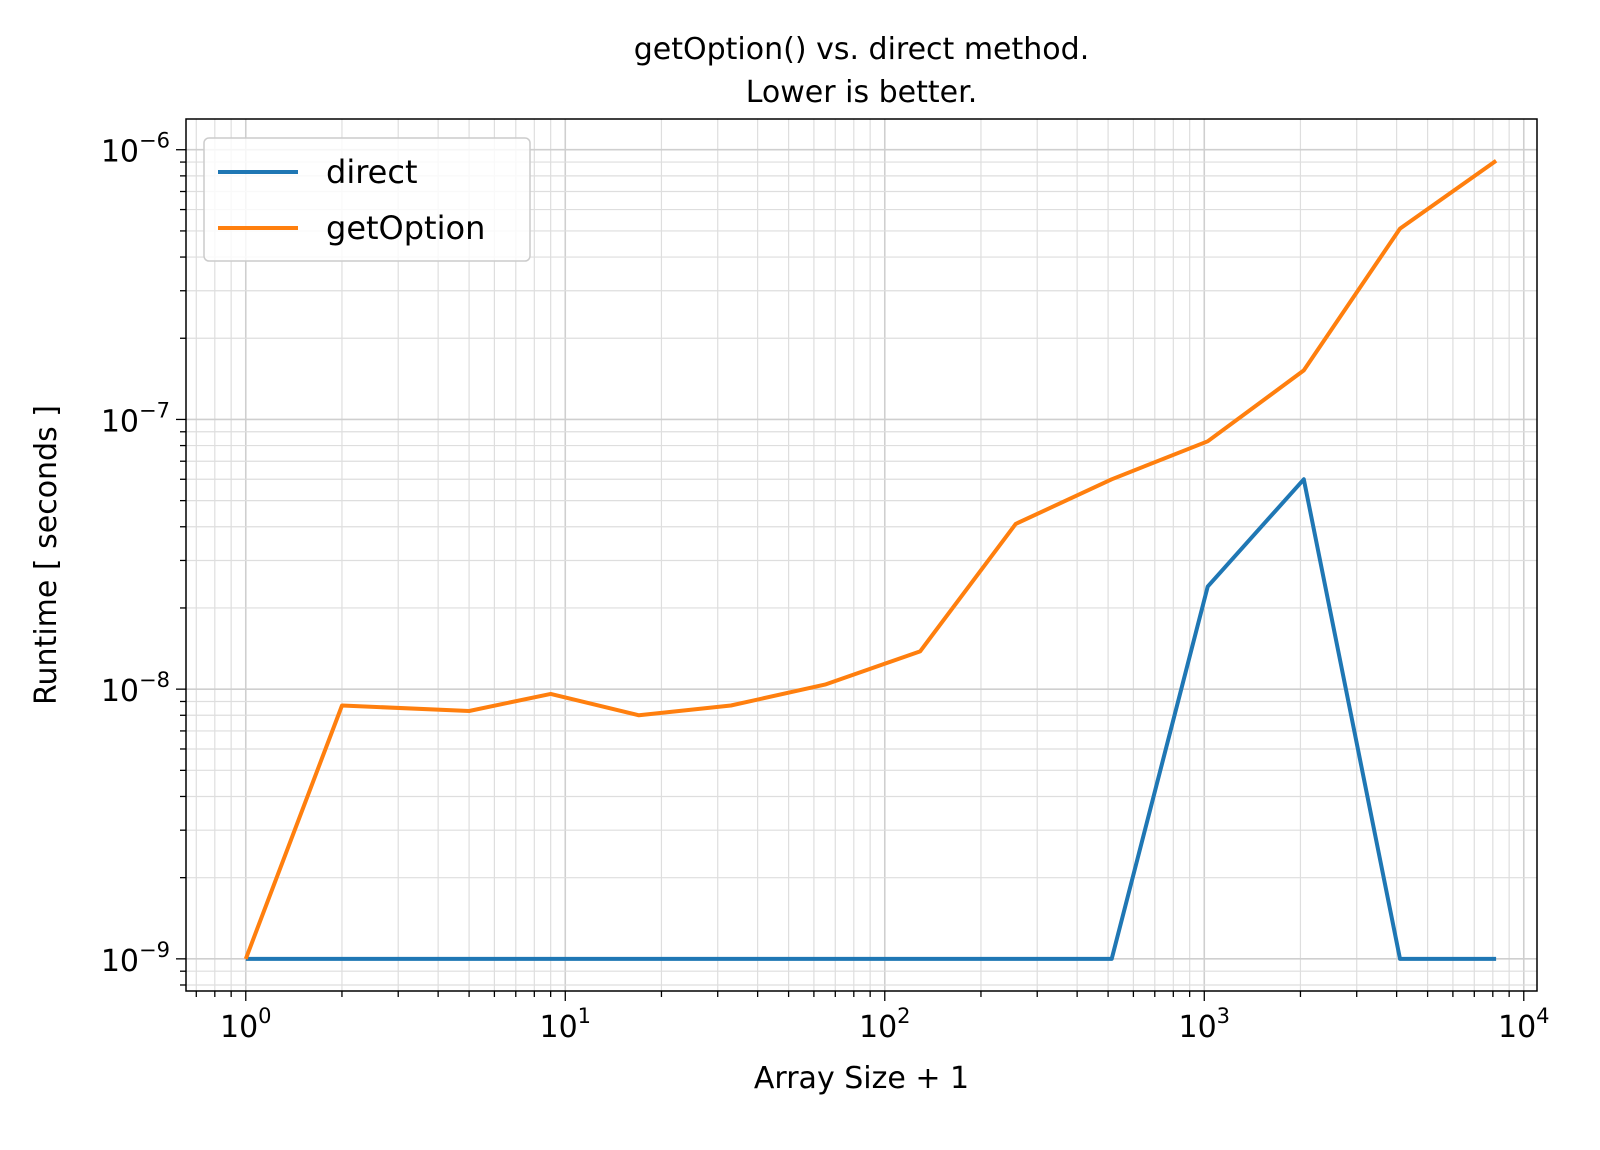  What do you see at coordinates (371, 172) in the screenshot?
I see `legend-label-direct: direct` at bounding box center [371, 172].